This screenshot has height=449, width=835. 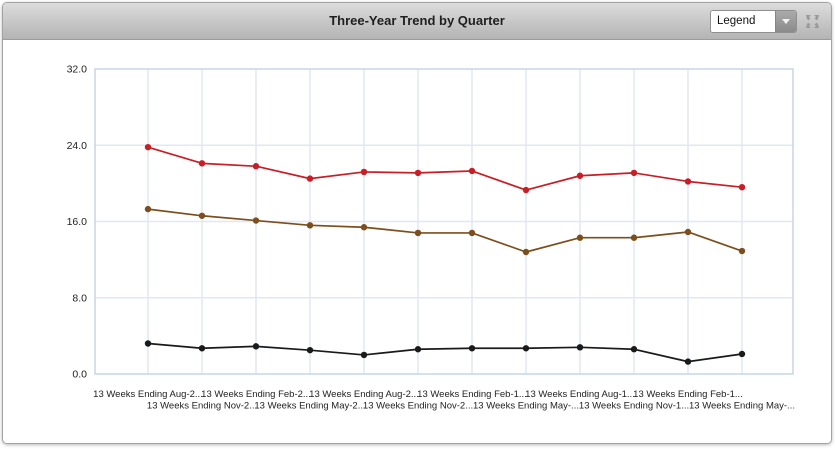 I want to click on y-axis-tick-label: 24.0, so click(x=77, y=146).